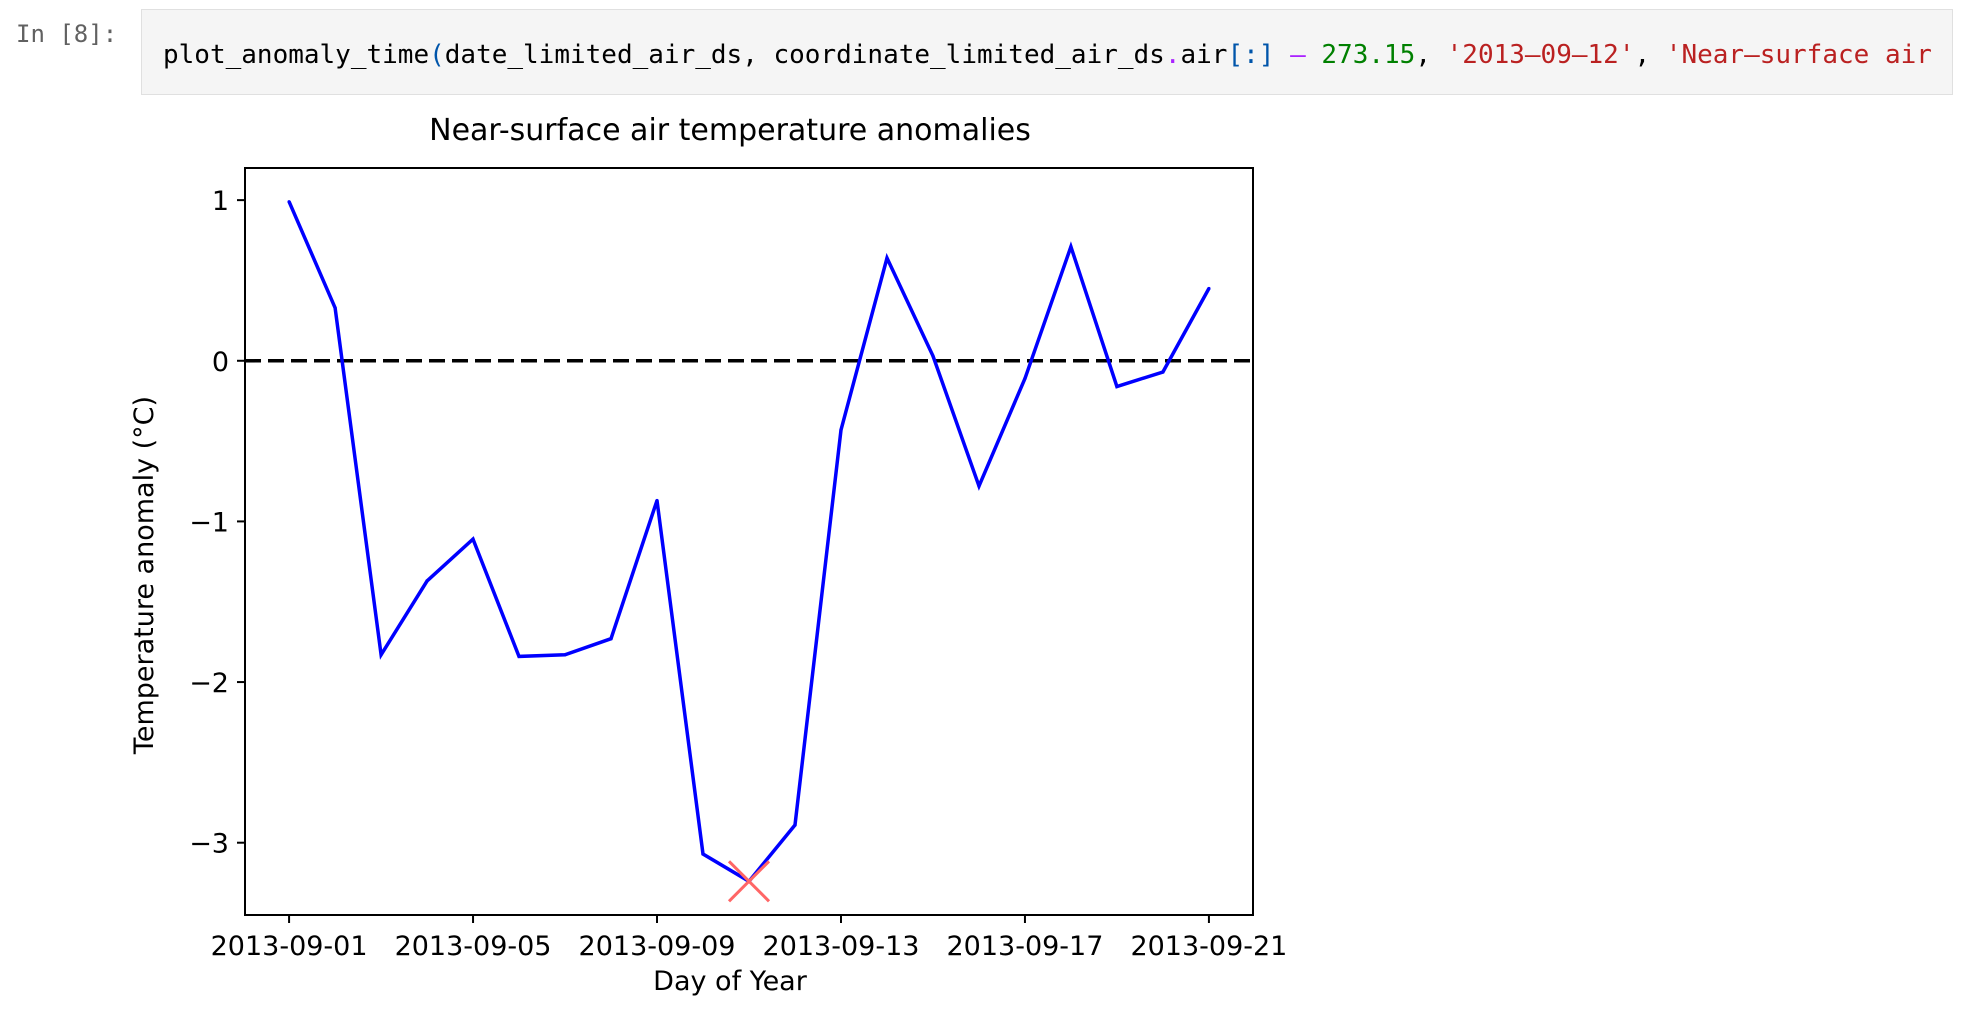  Describe the element at coordinates (1368, 55) in the screenshot. I see `code-number: 273.15` at that location.